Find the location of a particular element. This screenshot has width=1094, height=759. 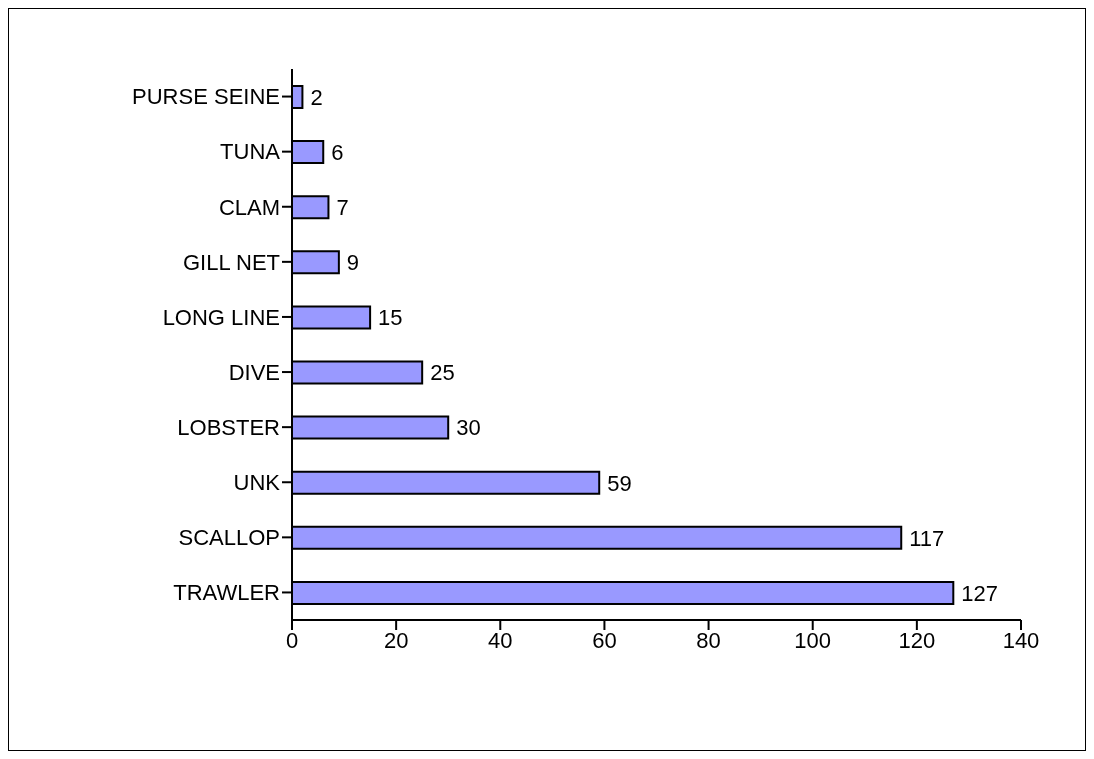

x-tick-label: 0 is located at coordinates (292, 640).